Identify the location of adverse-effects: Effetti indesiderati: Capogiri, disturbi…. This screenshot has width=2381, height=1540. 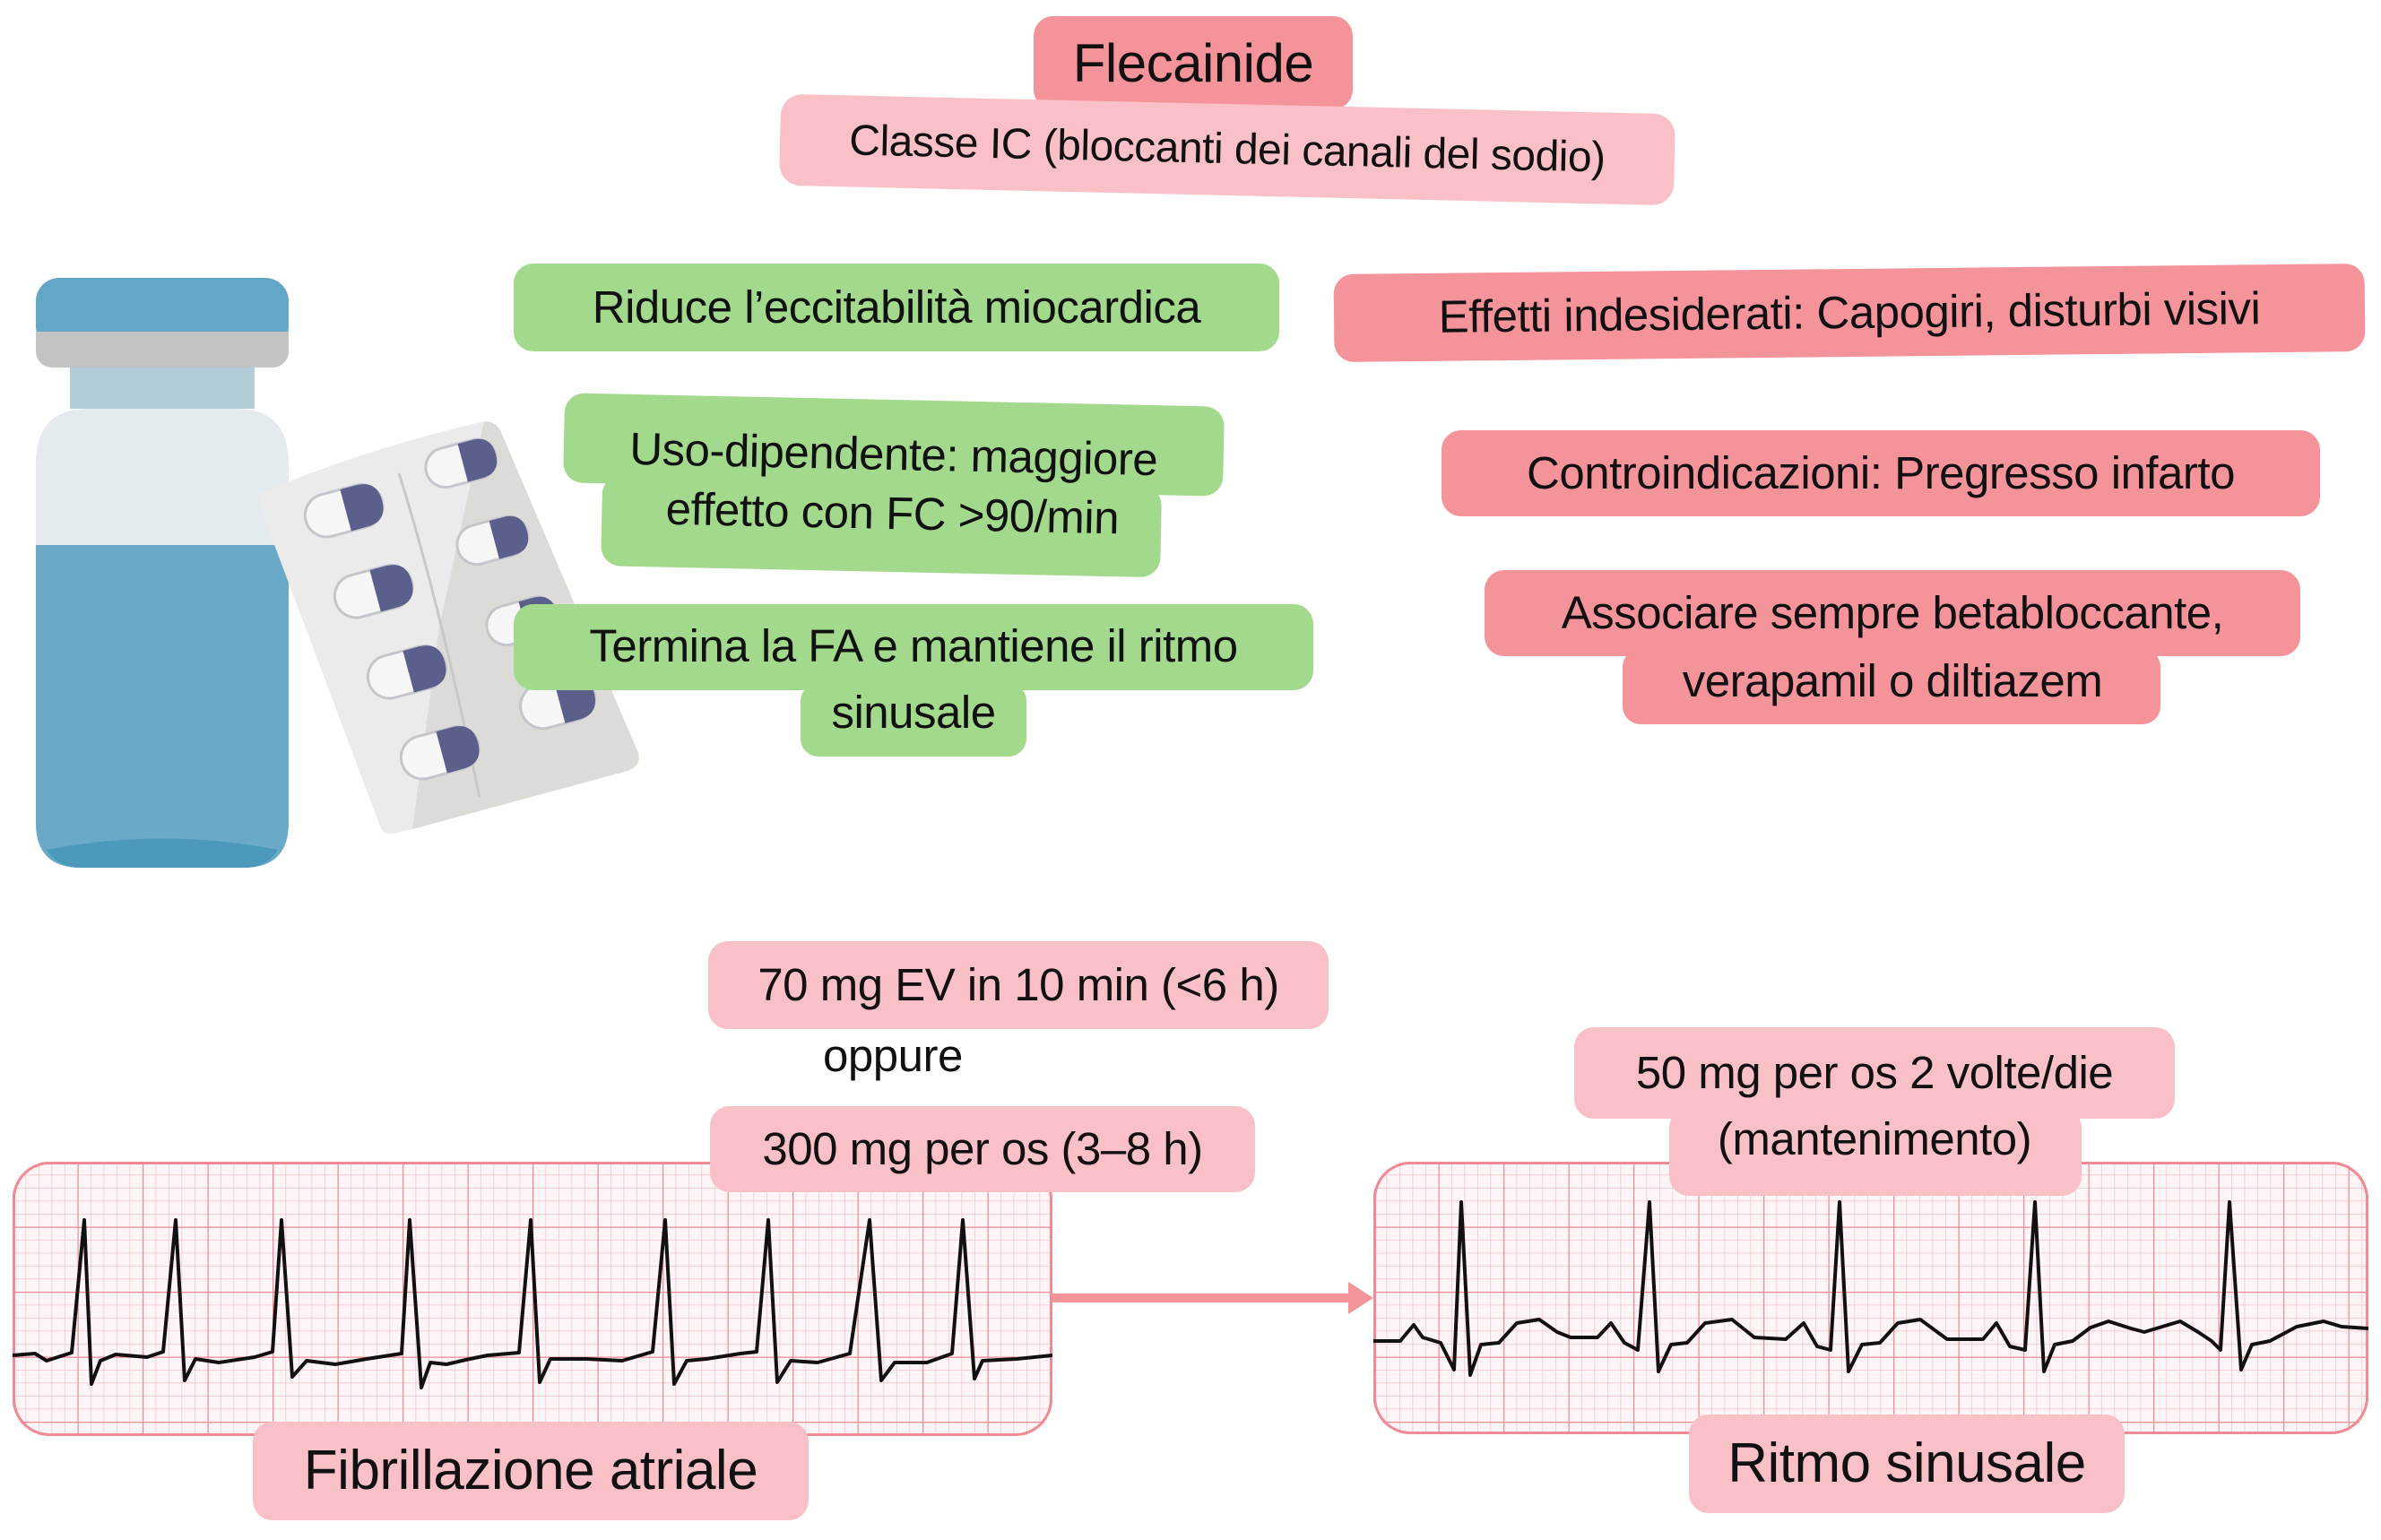
(1849, 313).